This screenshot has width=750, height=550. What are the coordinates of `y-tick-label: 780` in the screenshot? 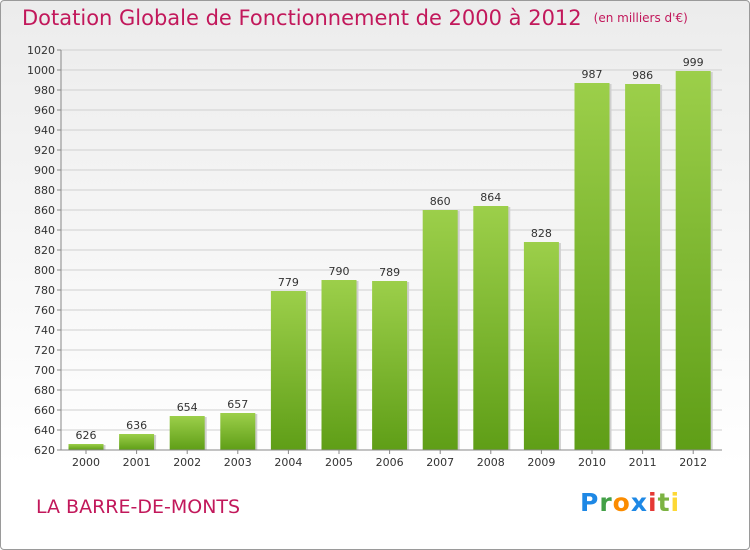 It's located at (44, 290).